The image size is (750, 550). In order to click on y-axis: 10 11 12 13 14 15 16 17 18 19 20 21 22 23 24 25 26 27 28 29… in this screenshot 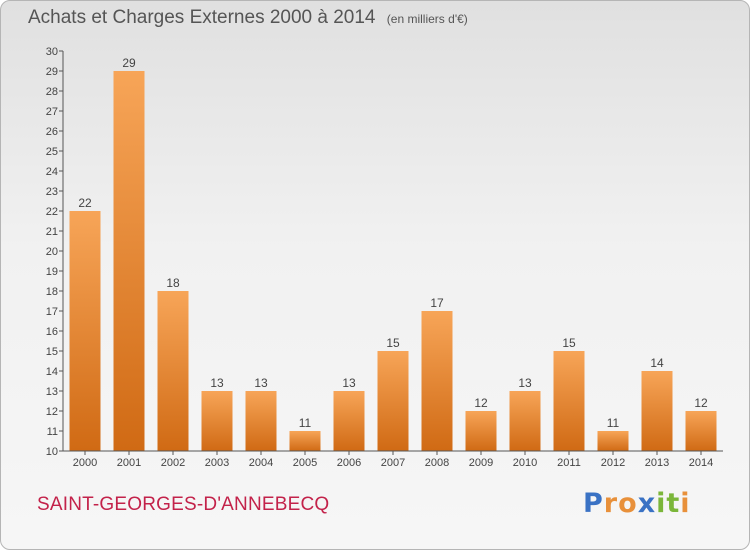, I will do `click(55, 252)`.